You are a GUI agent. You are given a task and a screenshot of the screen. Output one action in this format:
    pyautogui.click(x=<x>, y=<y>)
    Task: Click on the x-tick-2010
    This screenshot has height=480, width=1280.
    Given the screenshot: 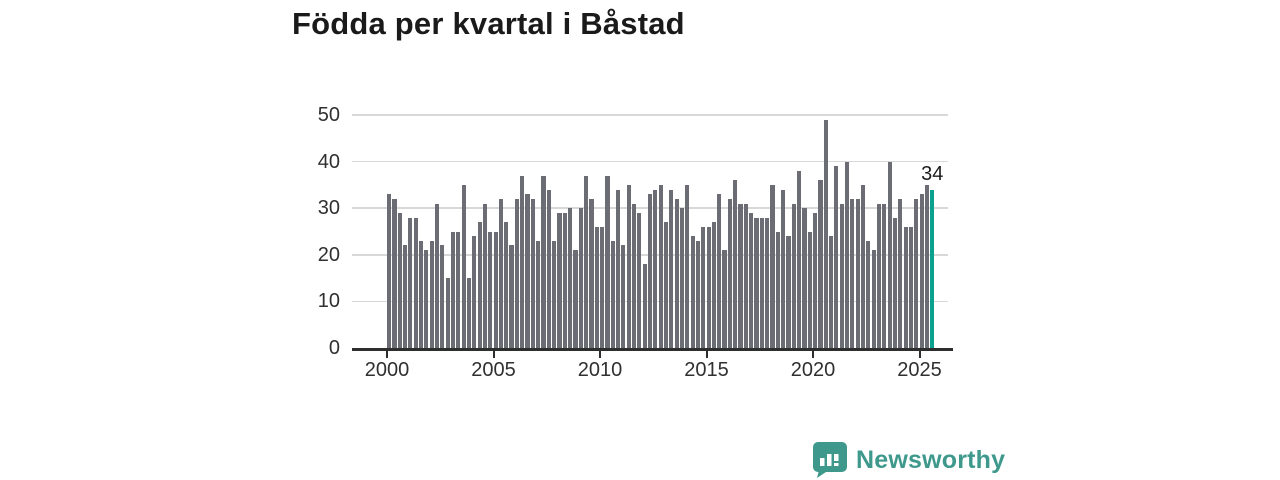 What is the action you would take?
    pyautogui.click(x=600, y=354)
    